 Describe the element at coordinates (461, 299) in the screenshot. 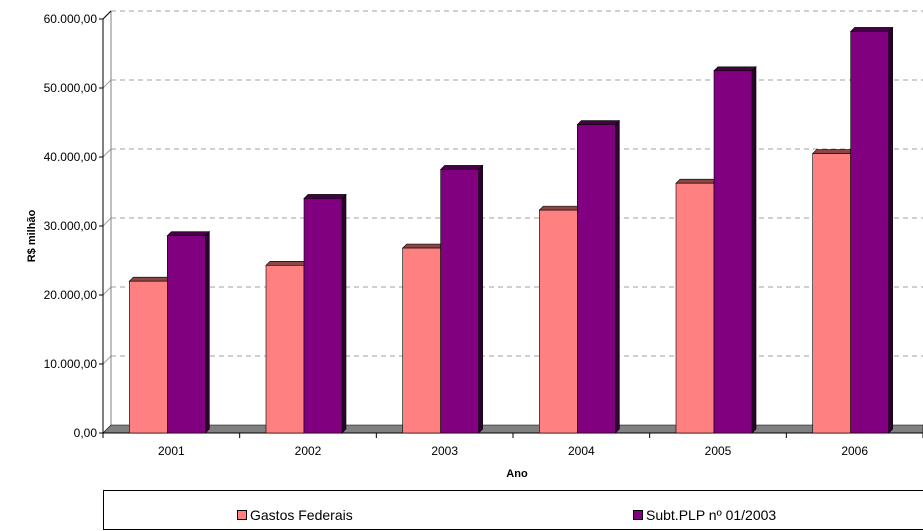

I see `bar-subt-plp-2003` at that location.